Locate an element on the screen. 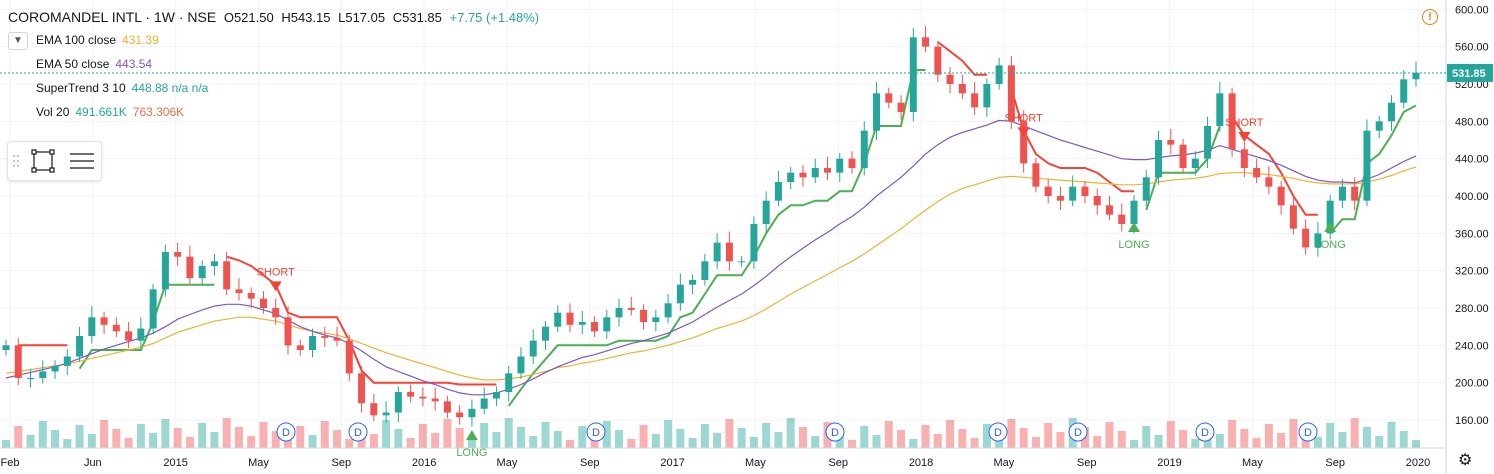 The width and height of the screenshot is (1494, 474). symbol-title: COROMANDEL INTL · 1W · NSE is located at coordinates (112, 17).